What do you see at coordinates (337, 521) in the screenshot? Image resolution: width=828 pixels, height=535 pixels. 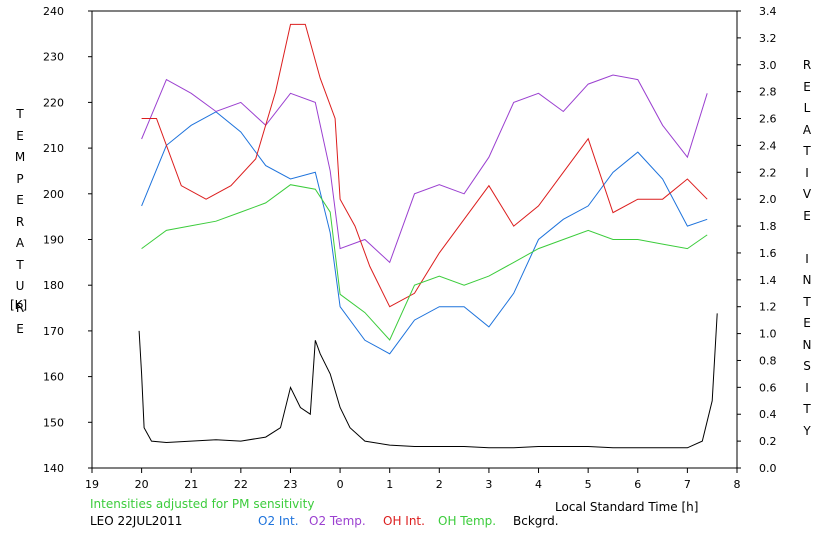 I see `legend-entry-o2-temp: O2 Temp.` at bounding box center [337, 521].